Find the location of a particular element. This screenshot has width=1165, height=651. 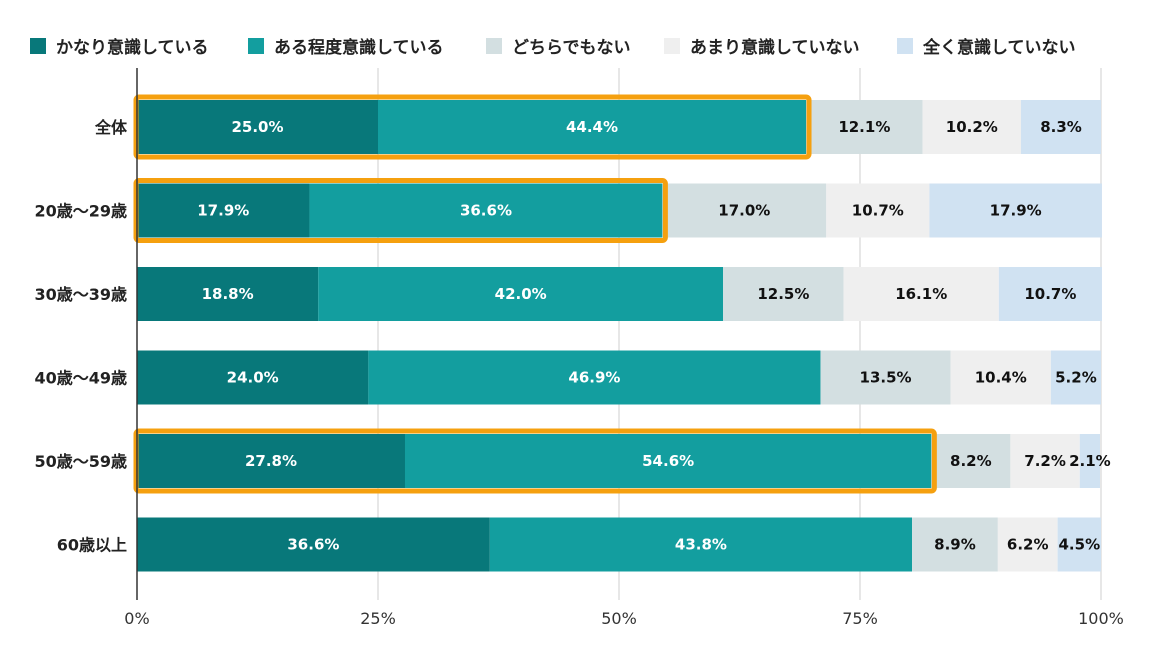

data-label: 42.0% is located at coordinates (521, 294).